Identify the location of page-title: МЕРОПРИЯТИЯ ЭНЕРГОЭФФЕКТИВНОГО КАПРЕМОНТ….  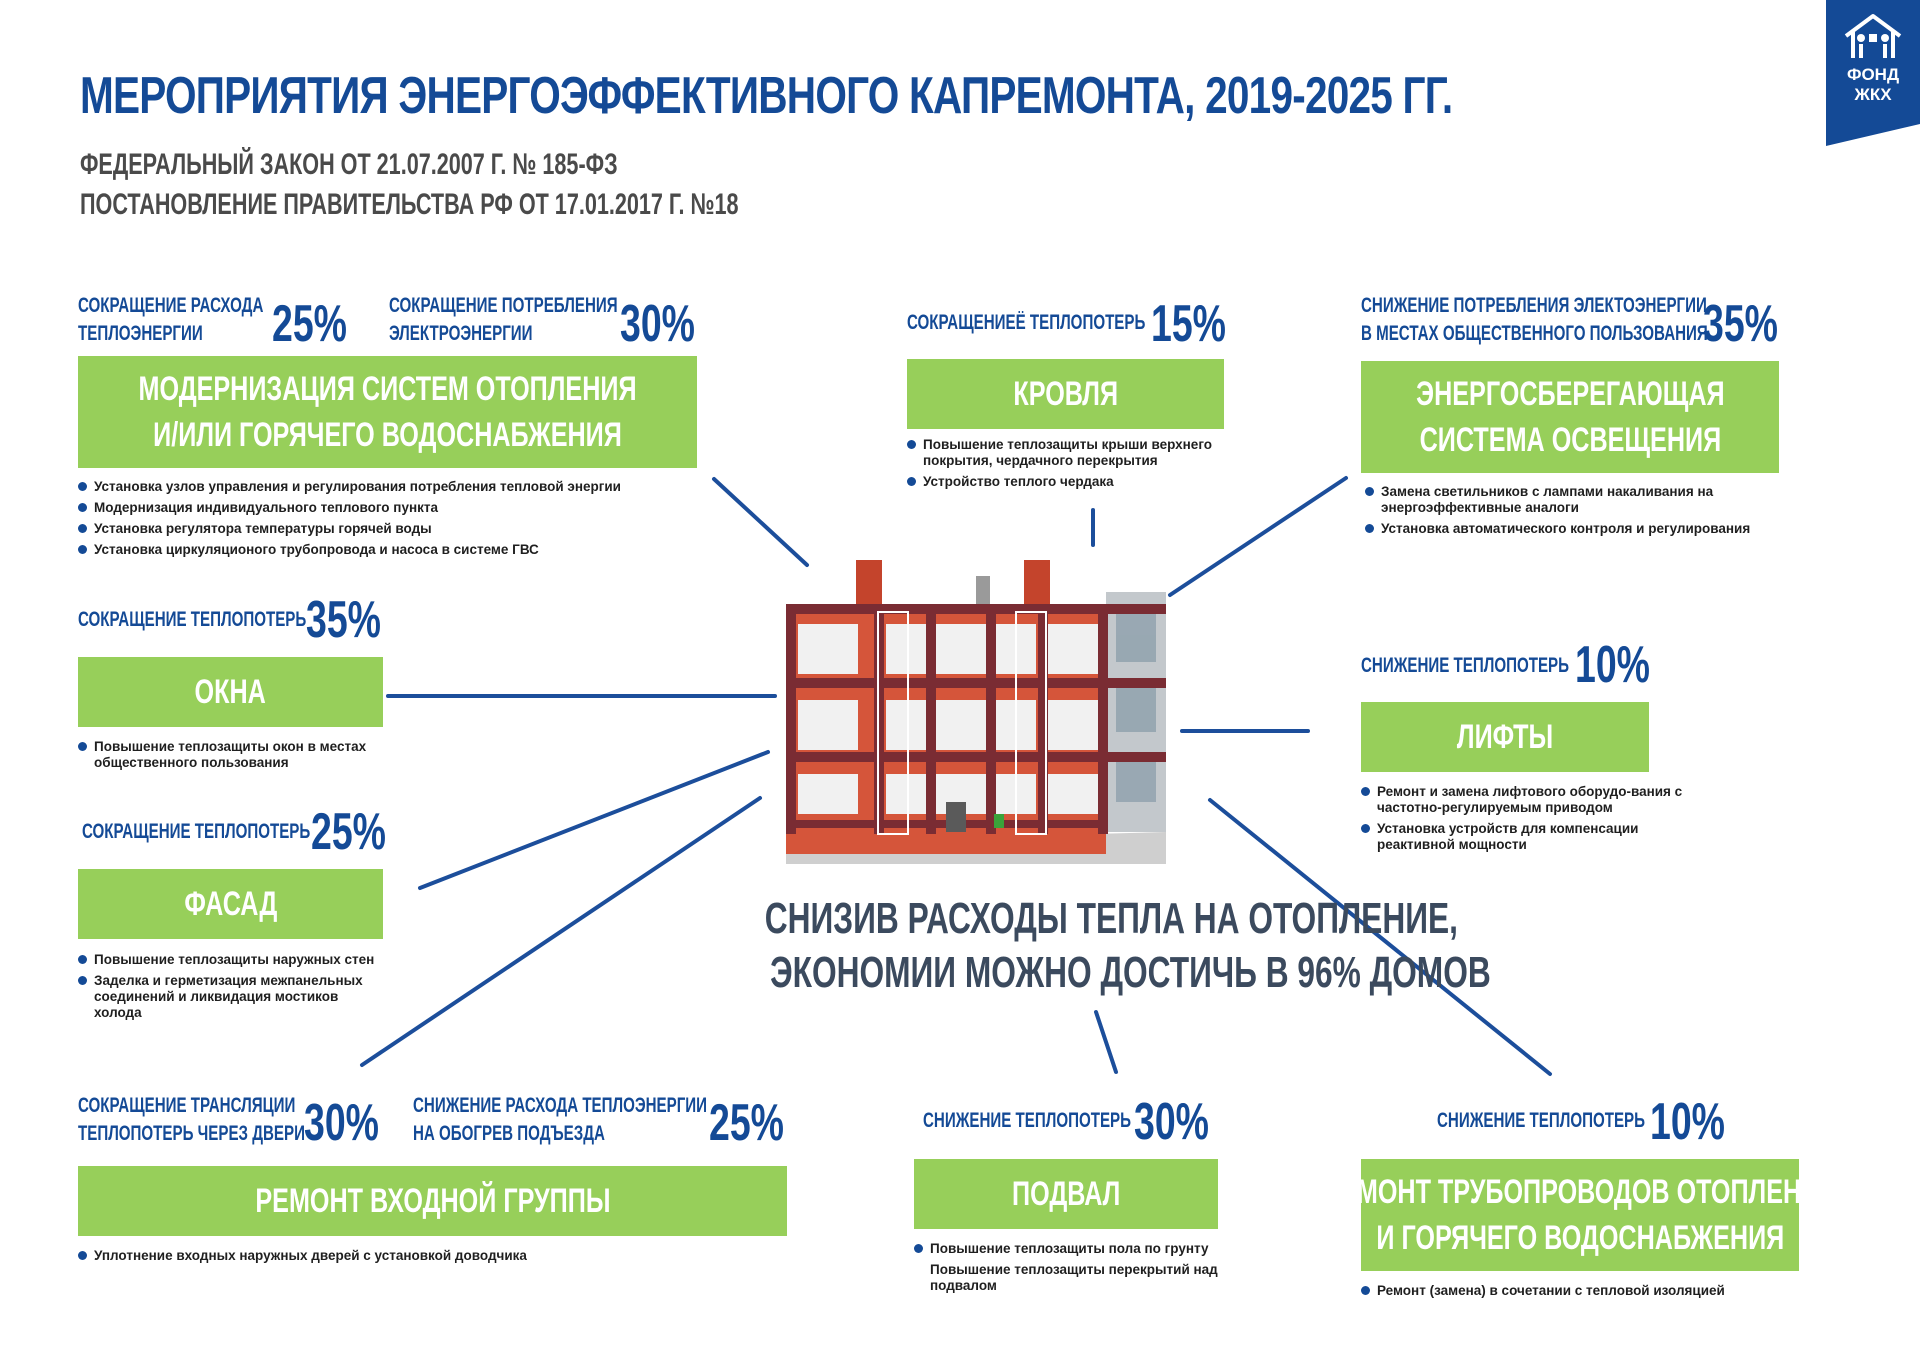
(766, 96).